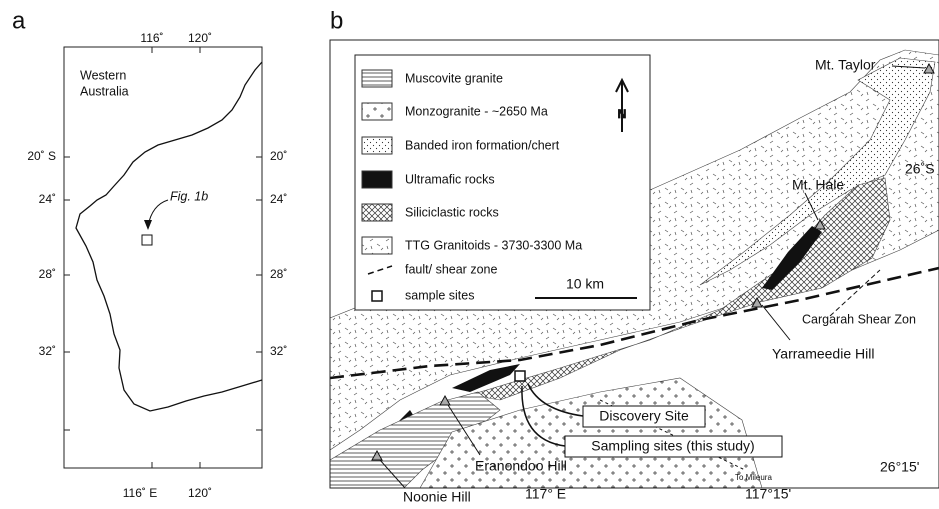  Describe the element at coordinates (104, 91) in the screenshot. I see `region-label: Australia` at that location.